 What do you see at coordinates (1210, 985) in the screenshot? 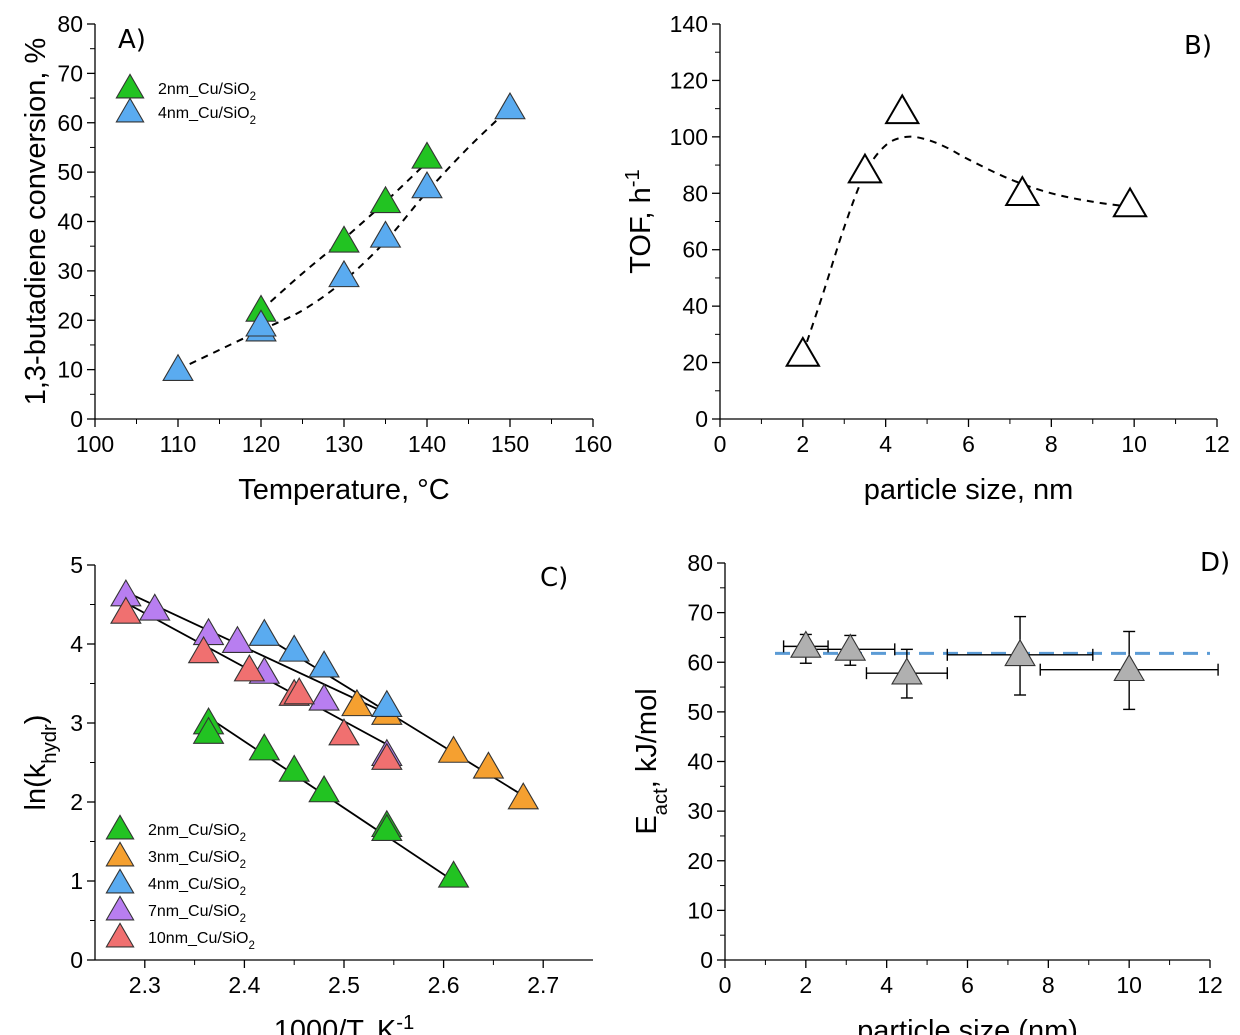
I see `x-tick-label: 12` at bounding box center [1210, 985].